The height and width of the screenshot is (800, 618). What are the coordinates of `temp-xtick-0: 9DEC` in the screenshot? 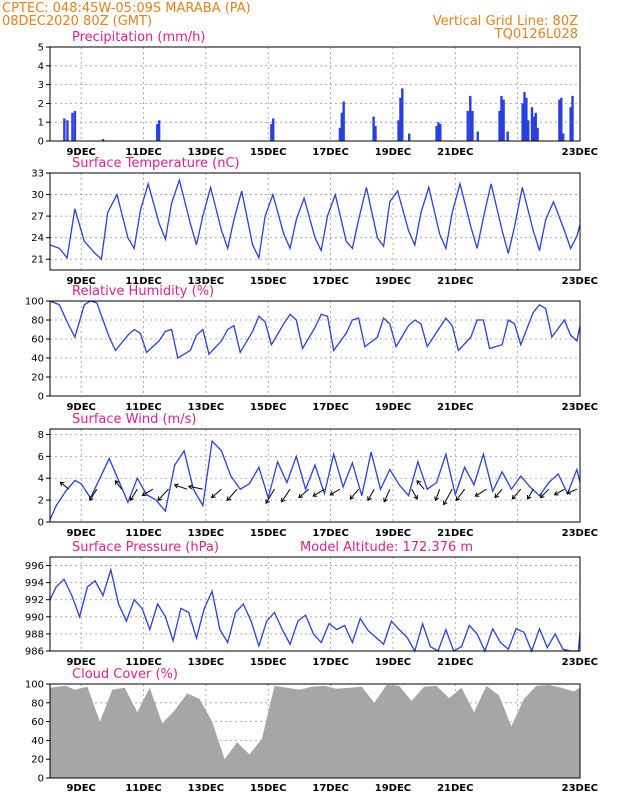 It's located at (80, 281).